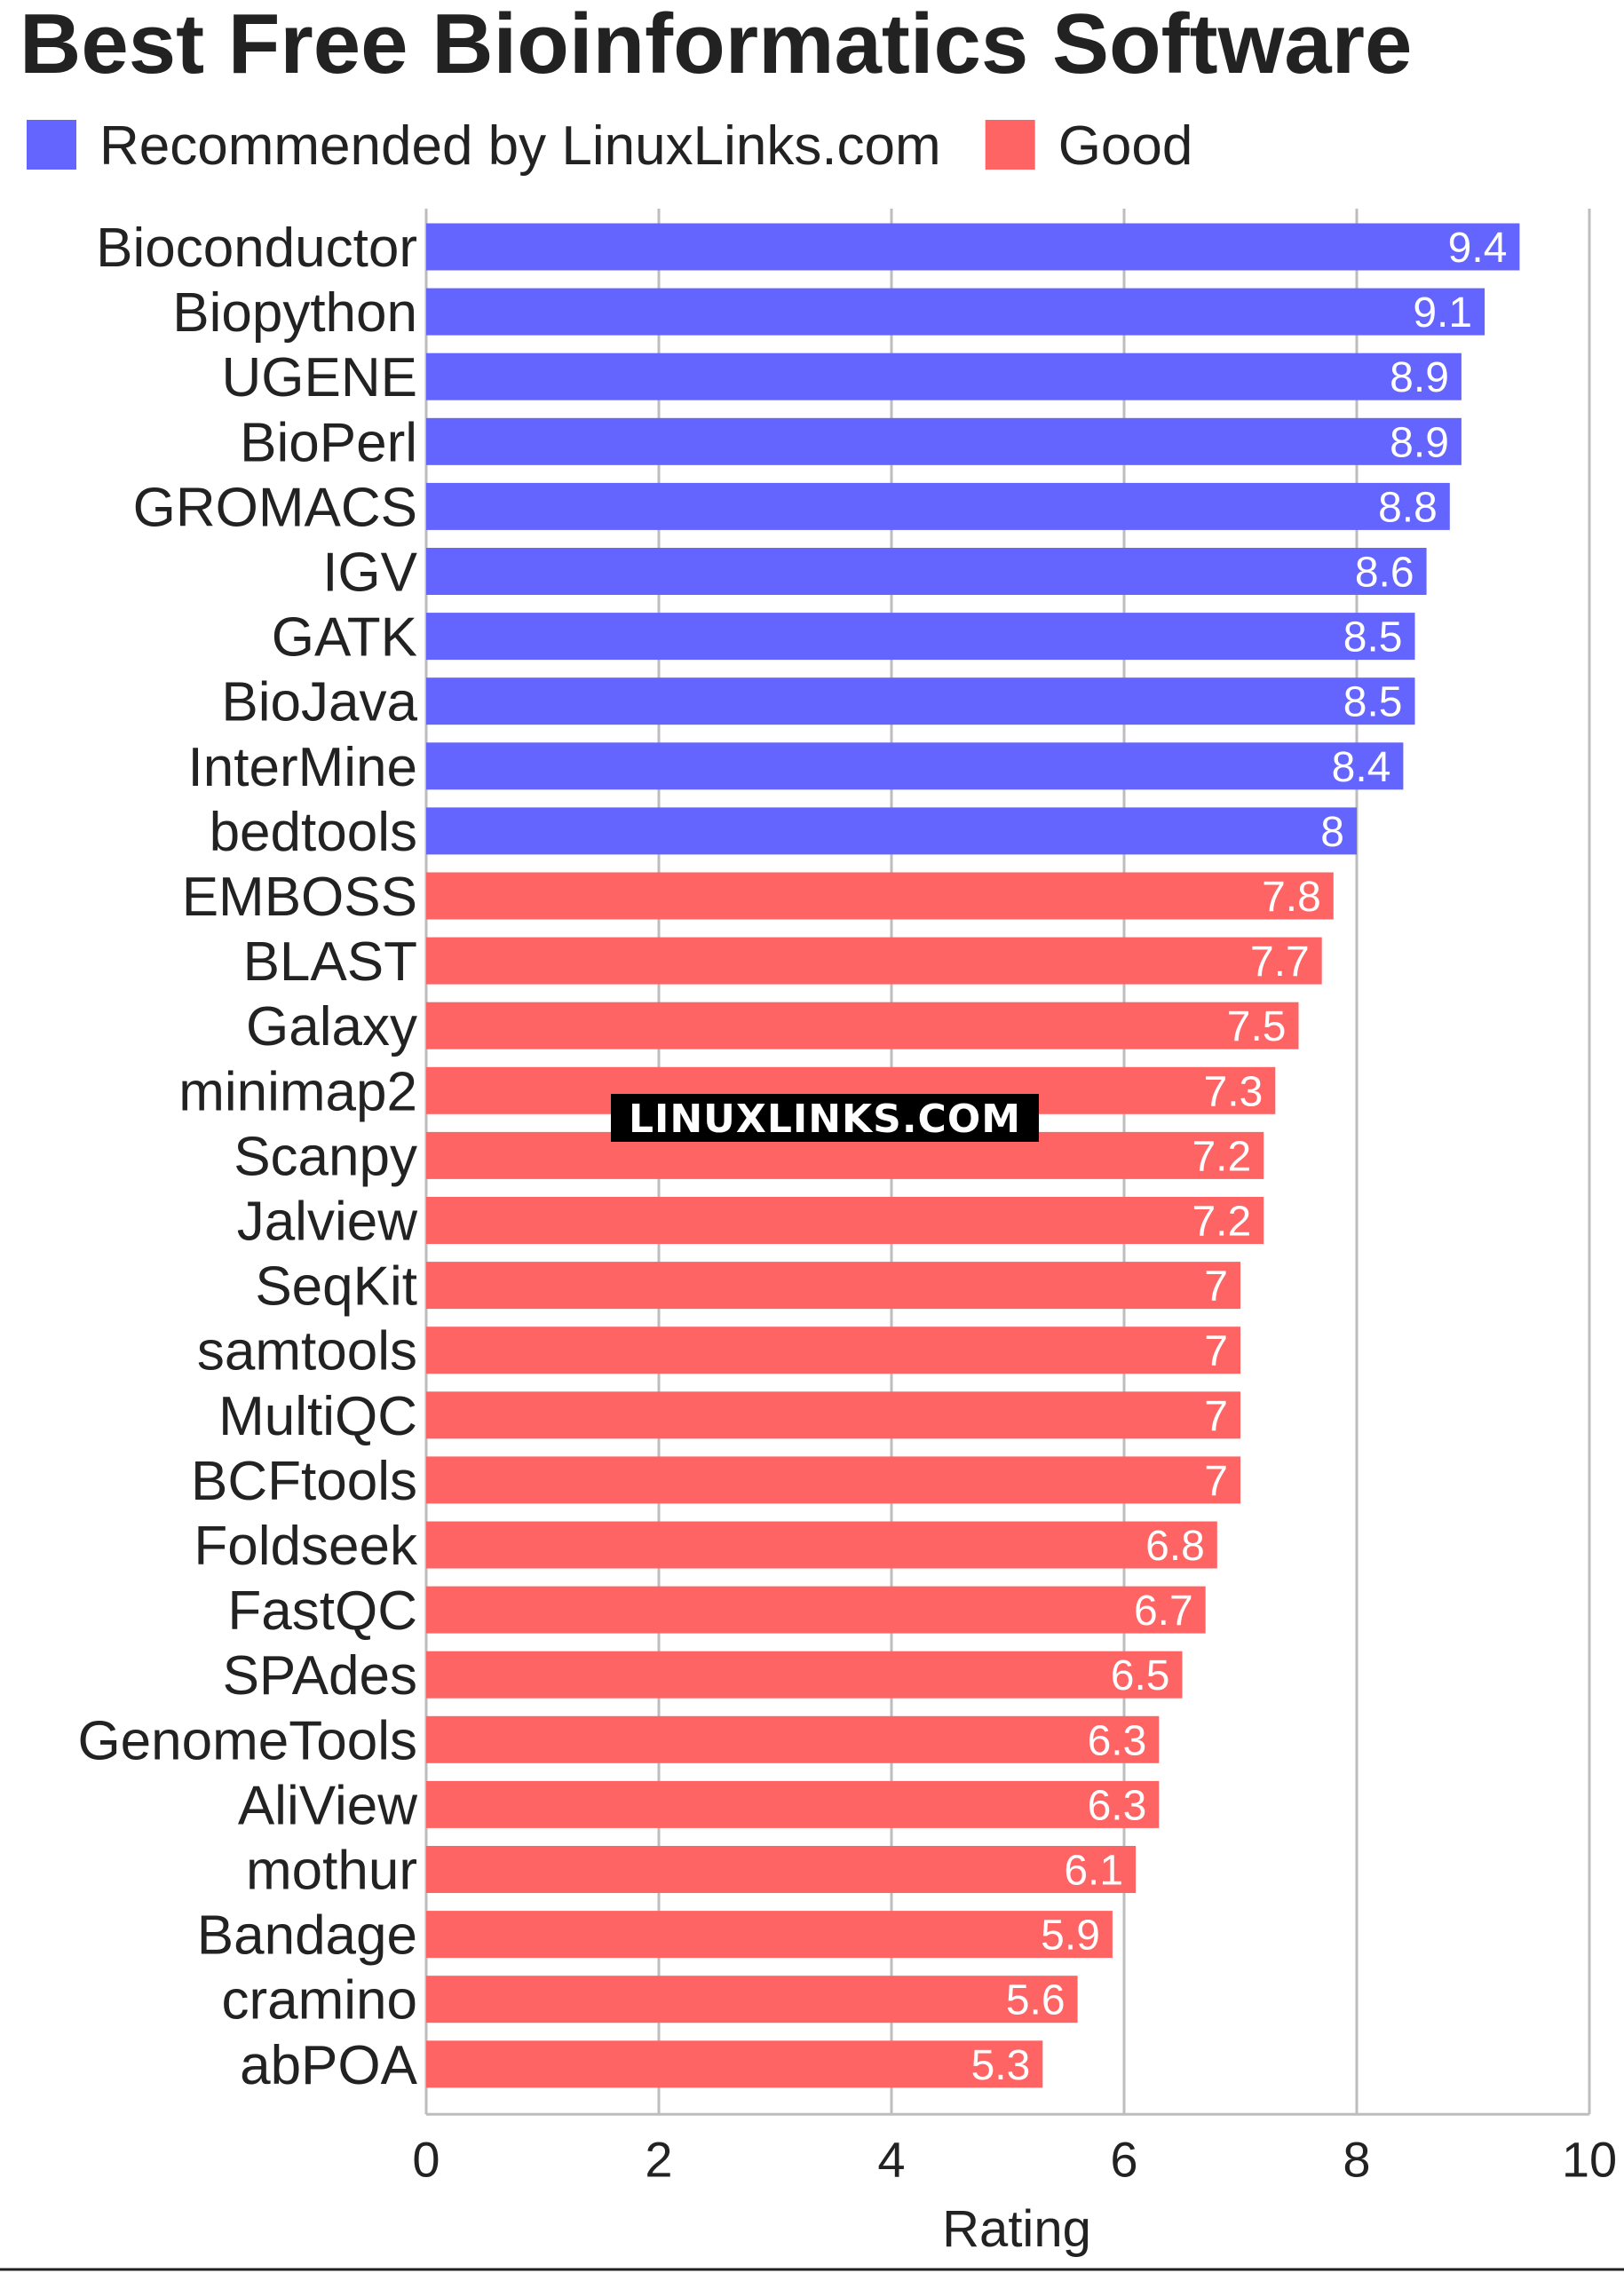 This screenshot has width=1624, height=2273. What do you see at coordinates (1589, 2159) in the screenshot?
I see `tick-label-5: 10` at bounding box center [1589, 2159].